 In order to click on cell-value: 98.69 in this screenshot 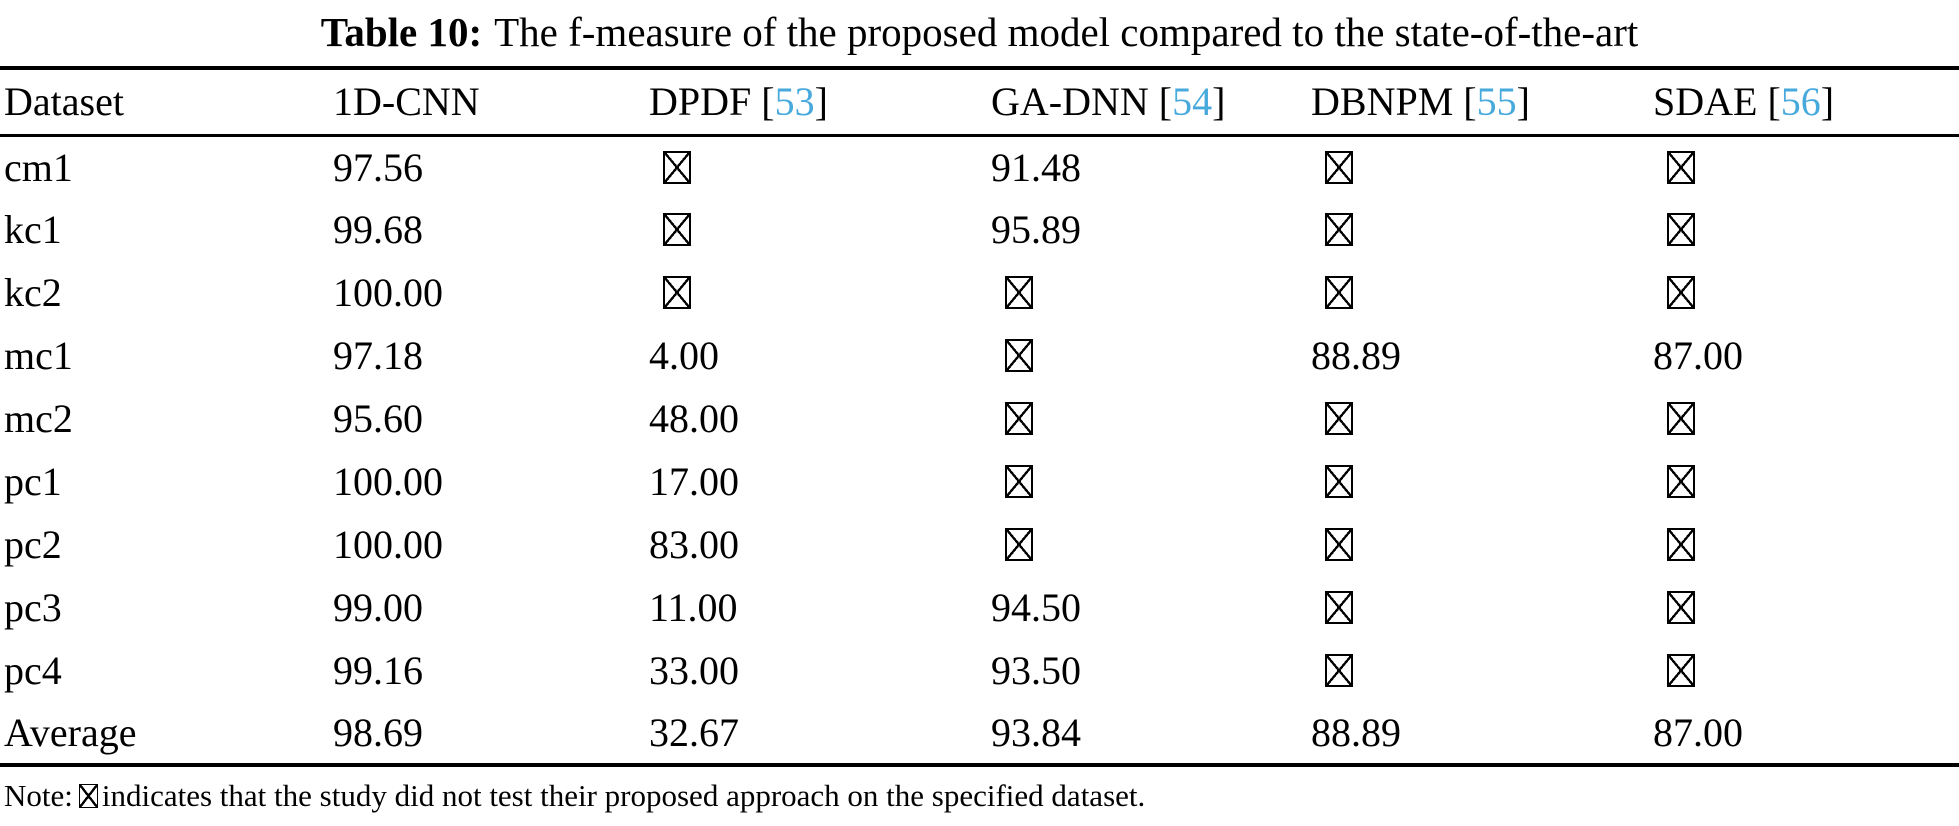, I will do `click(378, 732)`.